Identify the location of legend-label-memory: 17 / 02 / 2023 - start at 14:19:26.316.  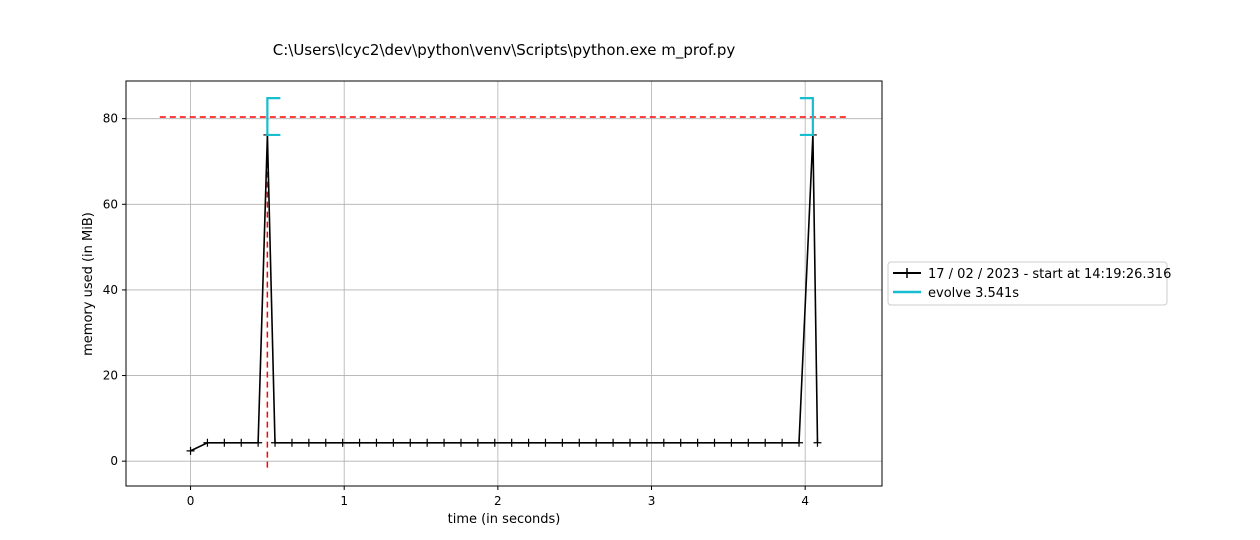
(1049, 274).